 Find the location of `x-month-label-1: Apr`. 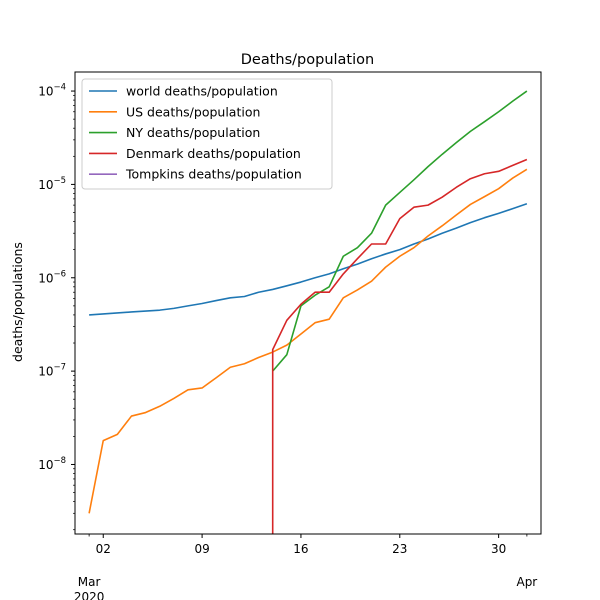

x-month-label-1: Apr is located at coordinates (526, 582).